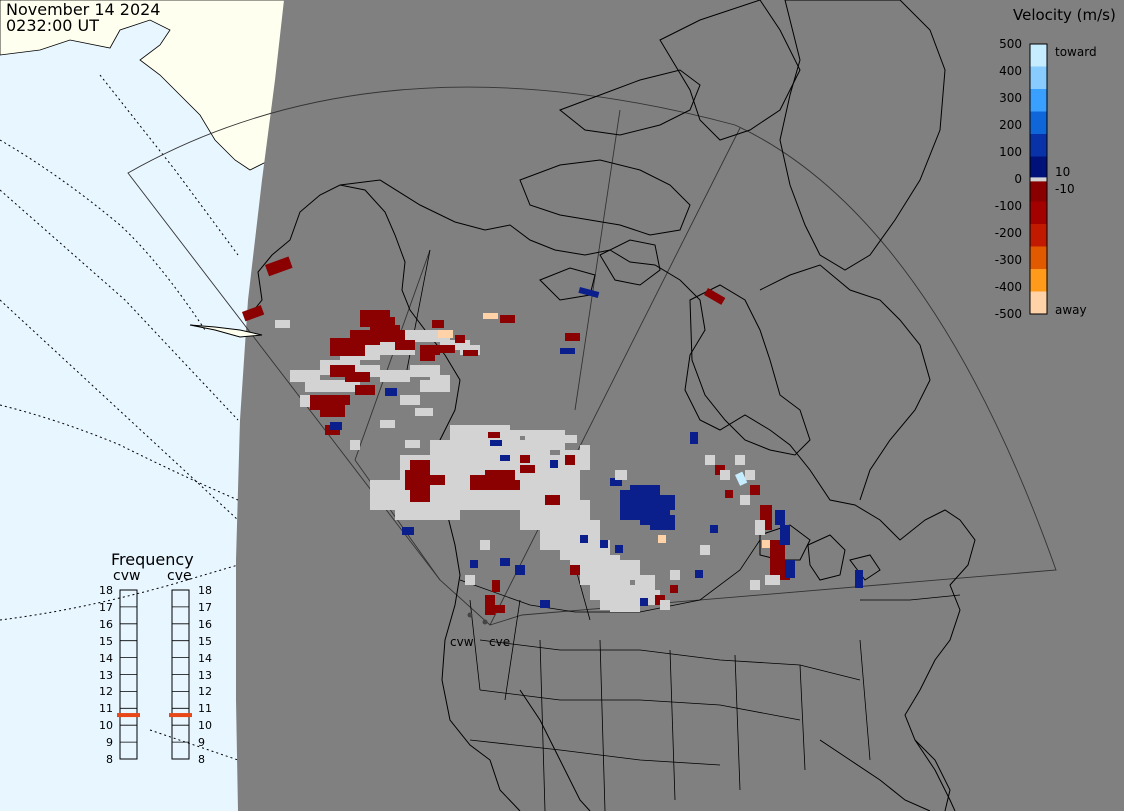  Describe the element at coordinates (1010, 98) in the screenshot. I see `velocity-tick-label: 300` at that location.